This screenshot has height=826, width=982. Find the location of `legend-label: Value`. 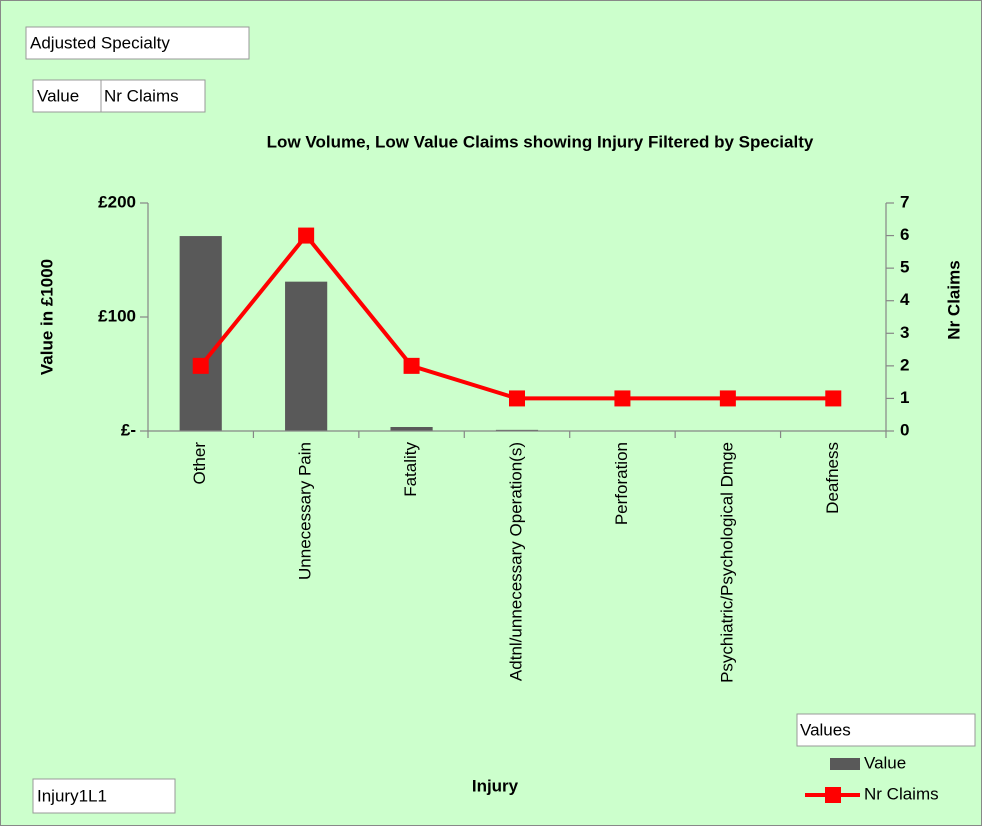

legend-label: Value is located at coordinates (885, 762).